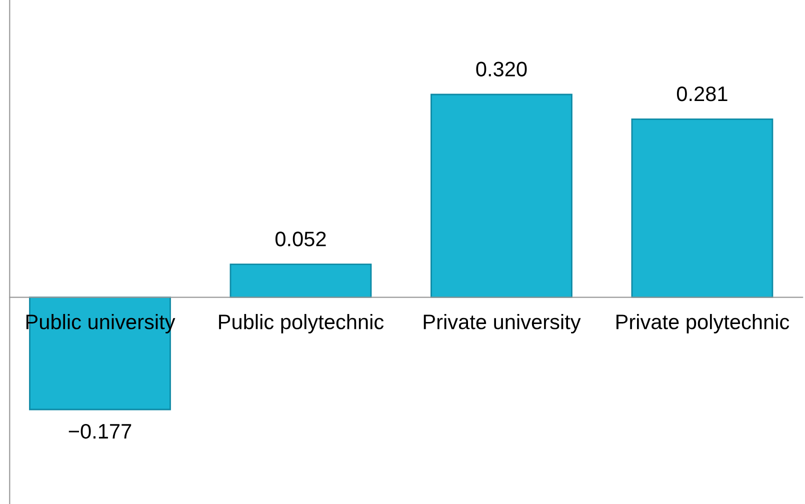 The image size is (805, 504). What do you see at coordinates (501, 69) in the screenshot?
I see `data-label: 0.320` at bounding box center [501, 69].